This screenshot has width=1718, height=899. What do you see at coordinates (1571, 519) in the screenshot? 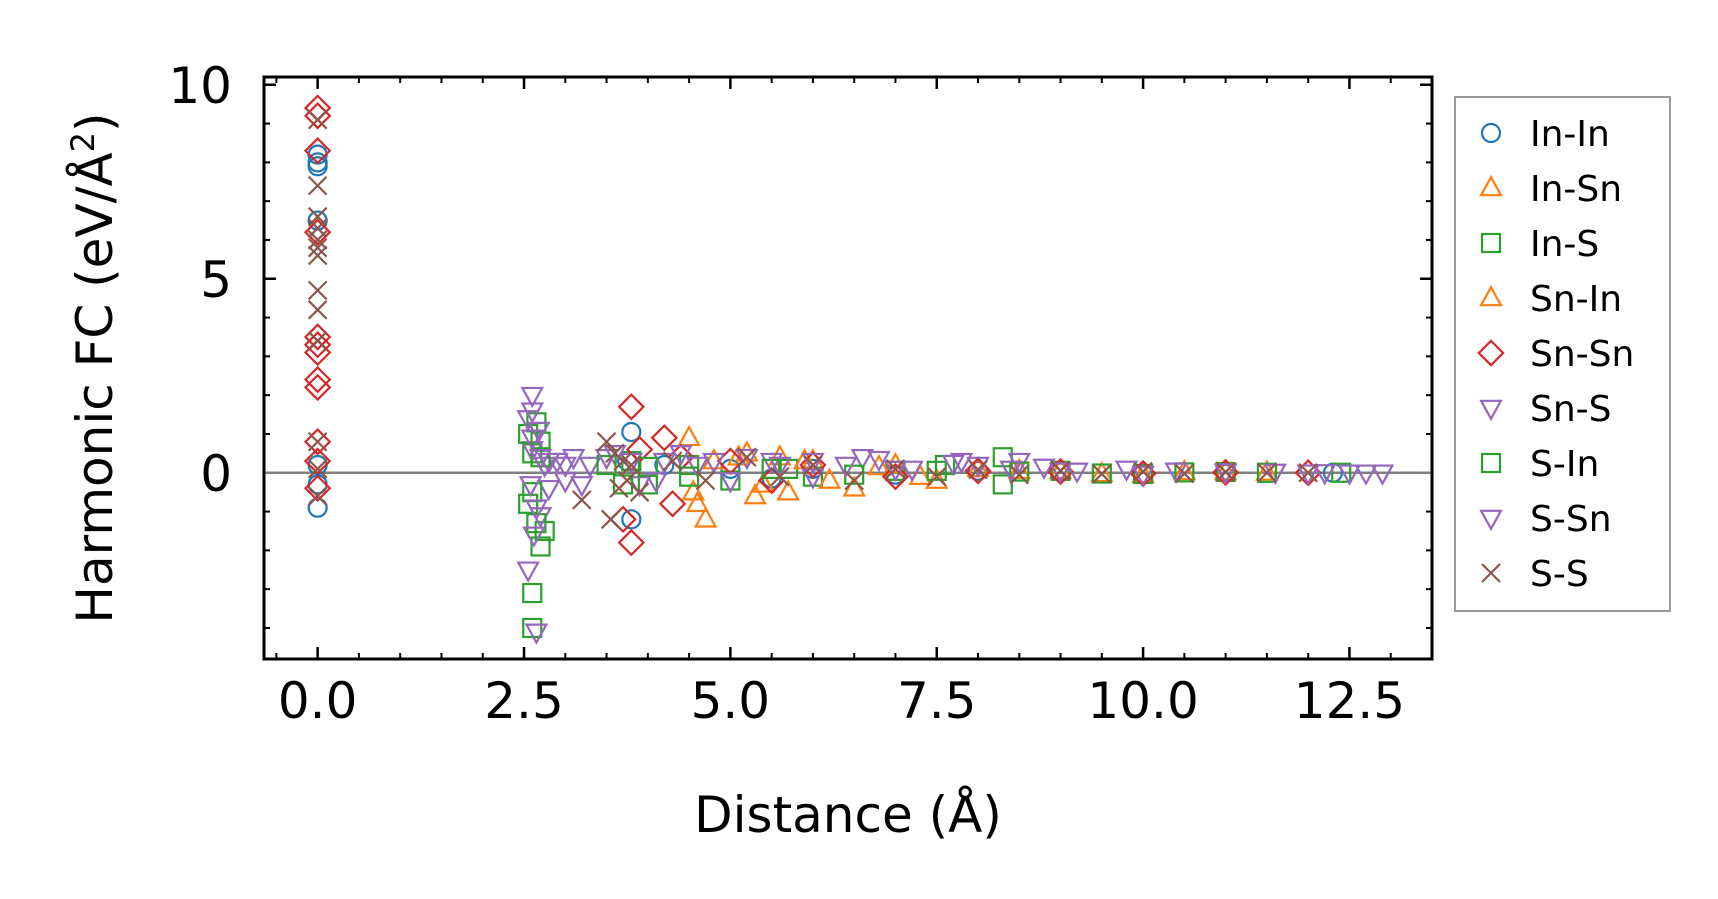
I see `legend-label: S-Sn` at bounding box center [1571, 519].